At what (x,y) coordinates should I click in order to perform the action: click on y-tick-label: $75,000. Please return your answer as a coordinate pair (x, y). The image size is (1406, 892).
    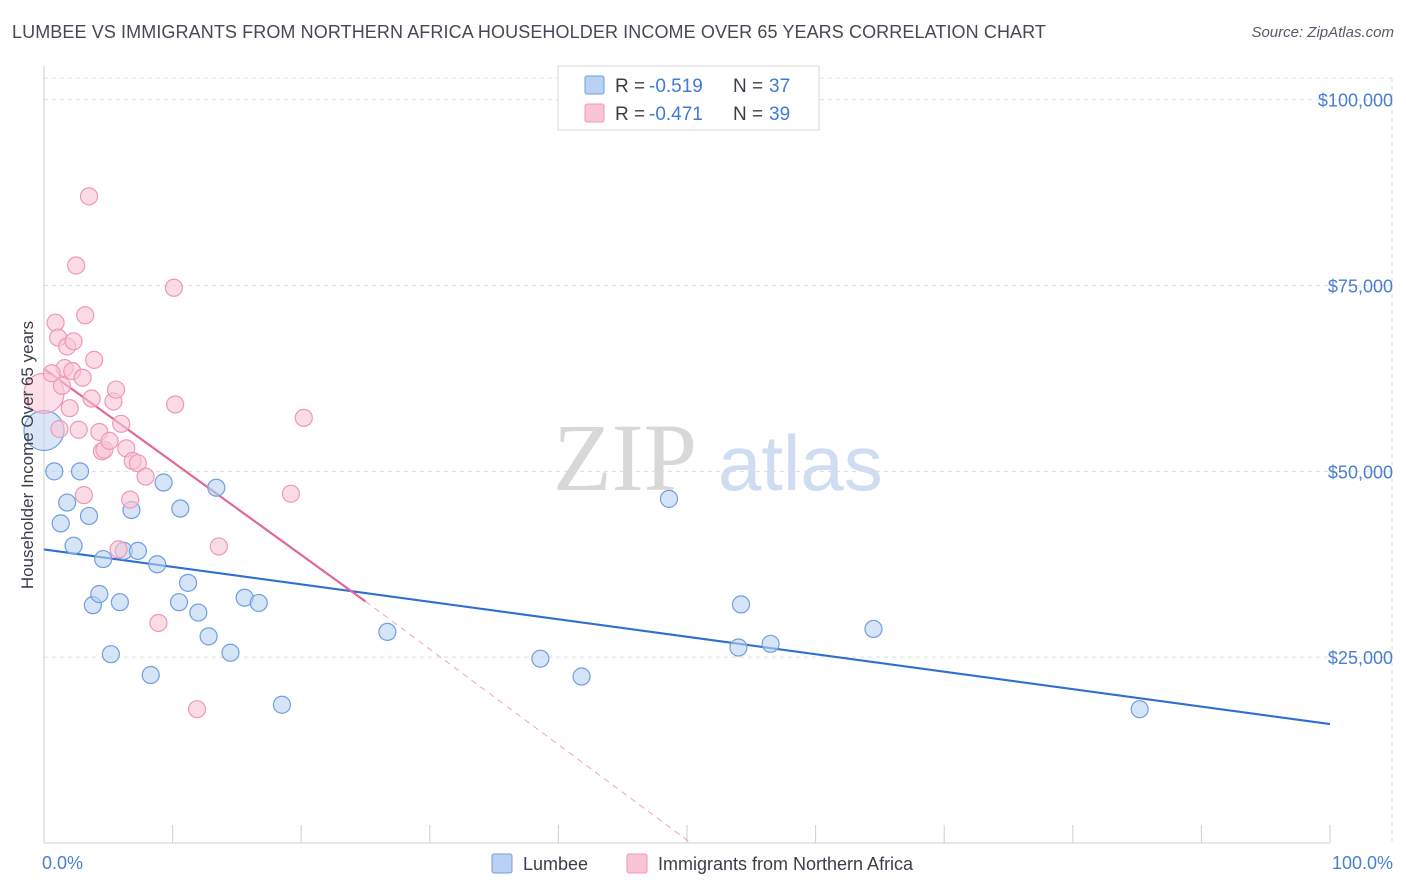
    Looking at the image, I should click on (1360, 287).